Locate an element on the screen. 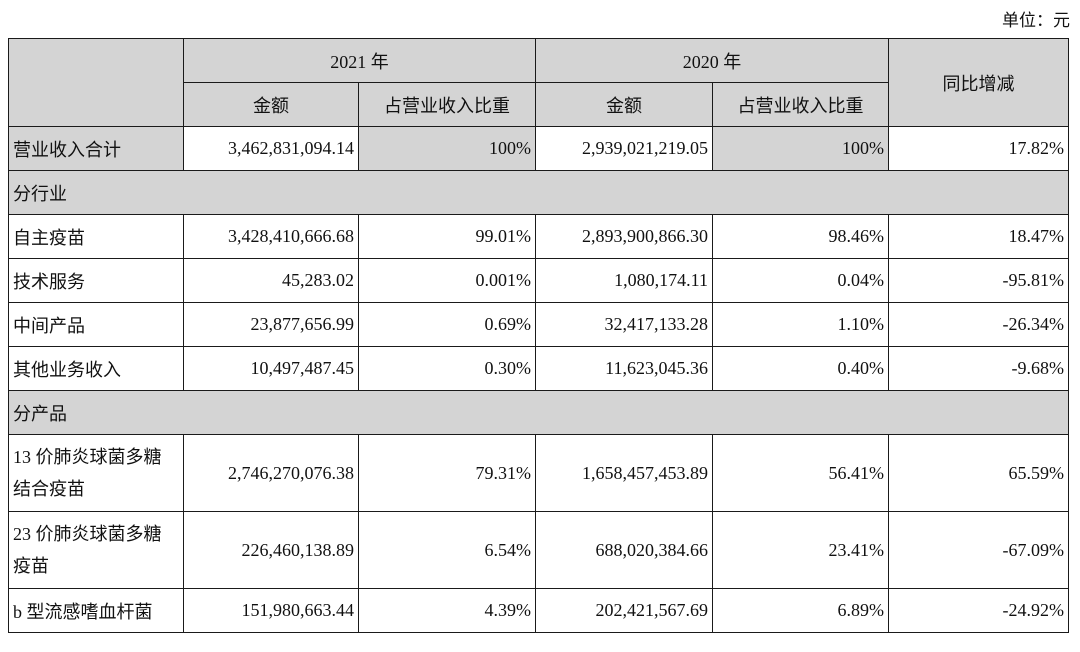  ratio-2020: 0.40% is located at coordinates (800, 368).